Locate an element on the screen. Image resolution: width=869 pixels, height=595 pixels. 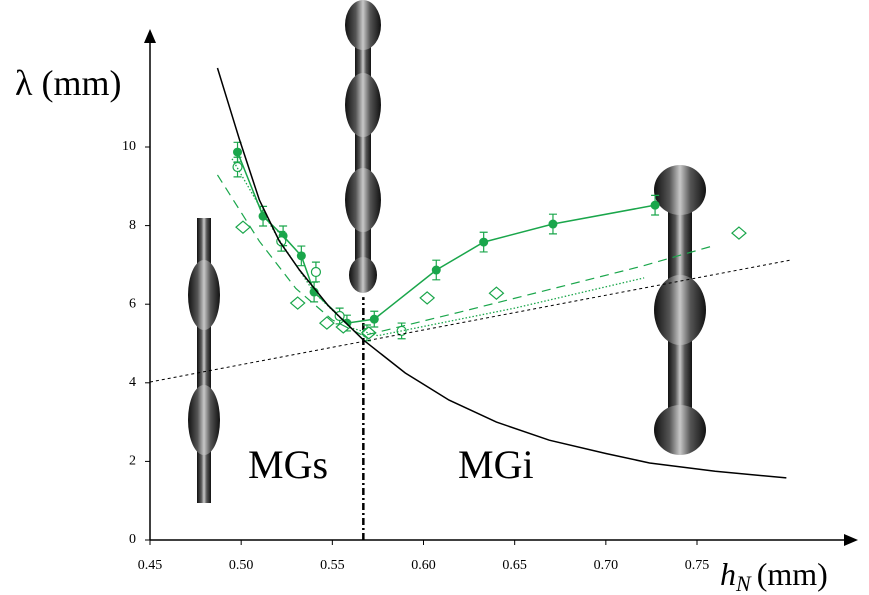
jet-photo-middle is located at coordinates (363, 149).